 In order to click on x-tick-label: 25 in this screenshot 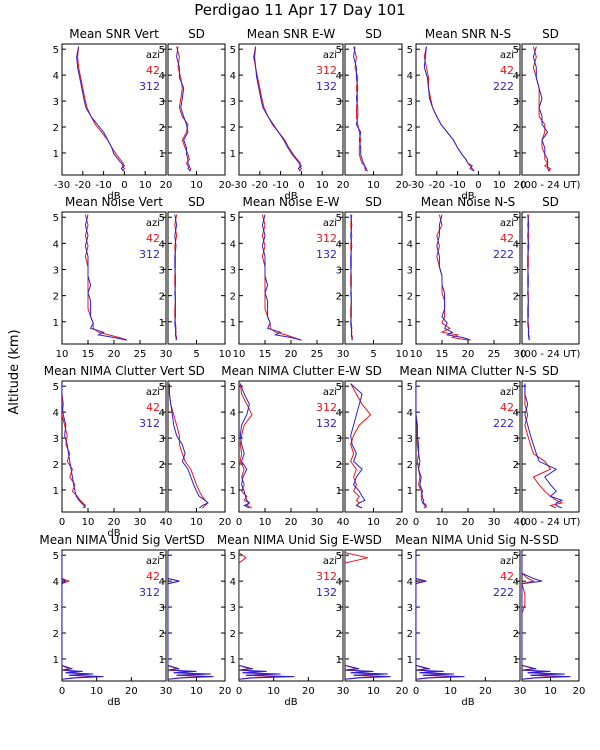, I will do `click(317, 354)`.